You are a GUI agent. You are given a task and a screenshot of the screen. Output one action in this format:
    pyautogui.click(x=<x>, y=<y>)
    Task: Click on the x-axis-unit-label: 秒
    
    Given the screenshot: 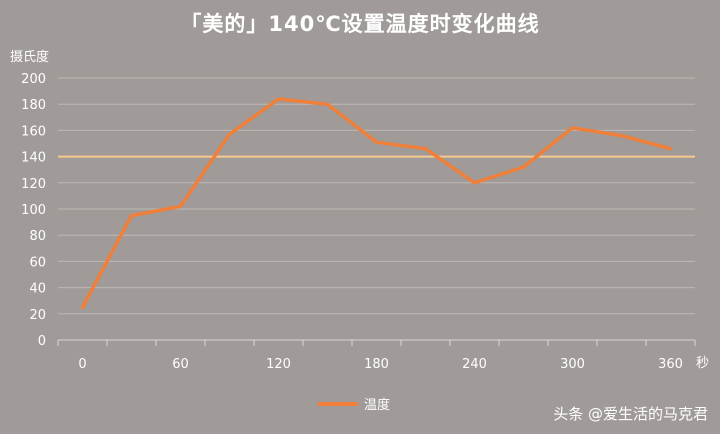 What is the action you would take?
    pyautogui.click(x=703, y=363)
    